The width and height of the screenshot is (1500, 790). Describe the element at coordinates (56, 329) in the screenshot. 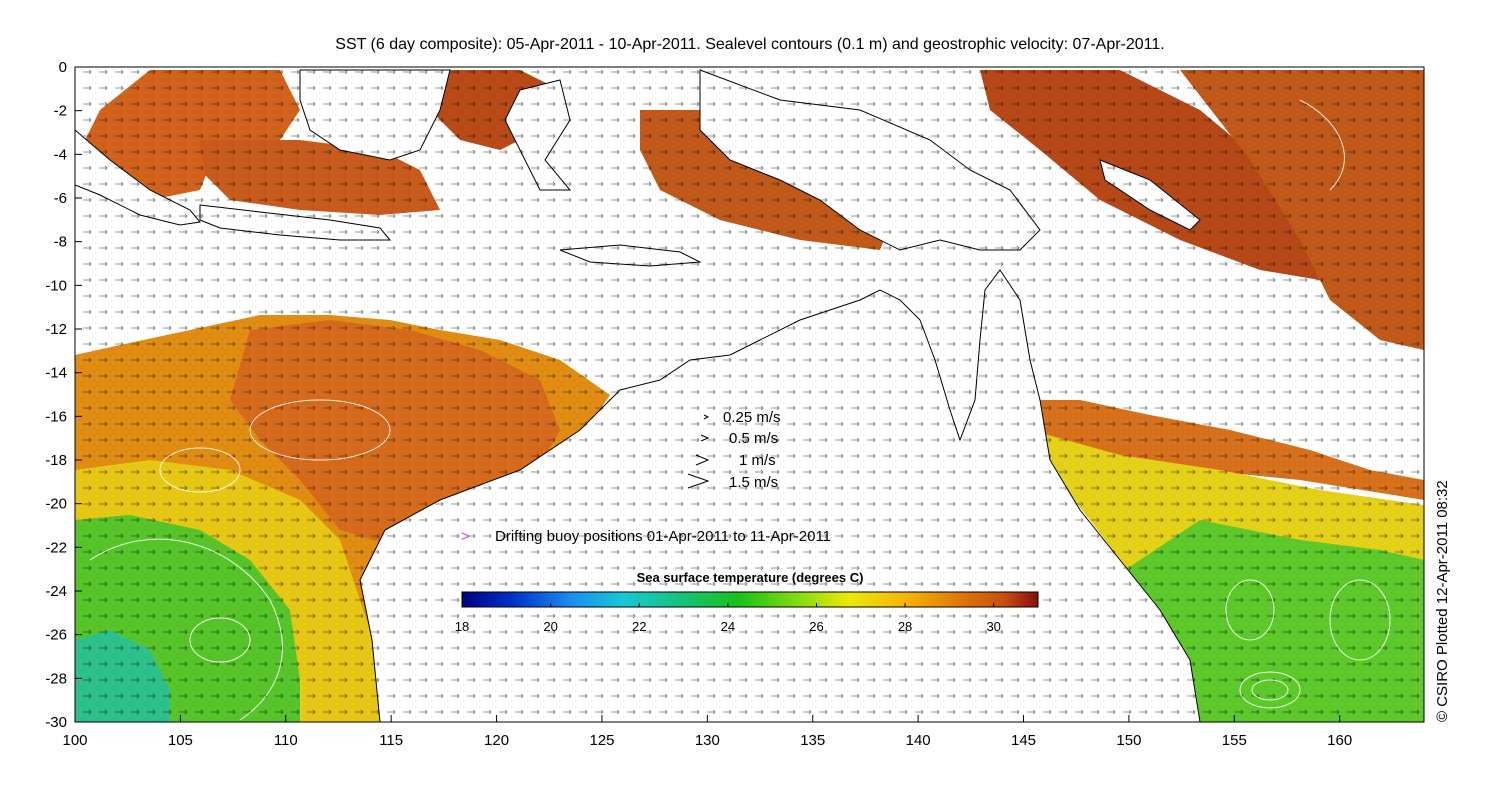

I see `y-tick-label: -12` at that location.